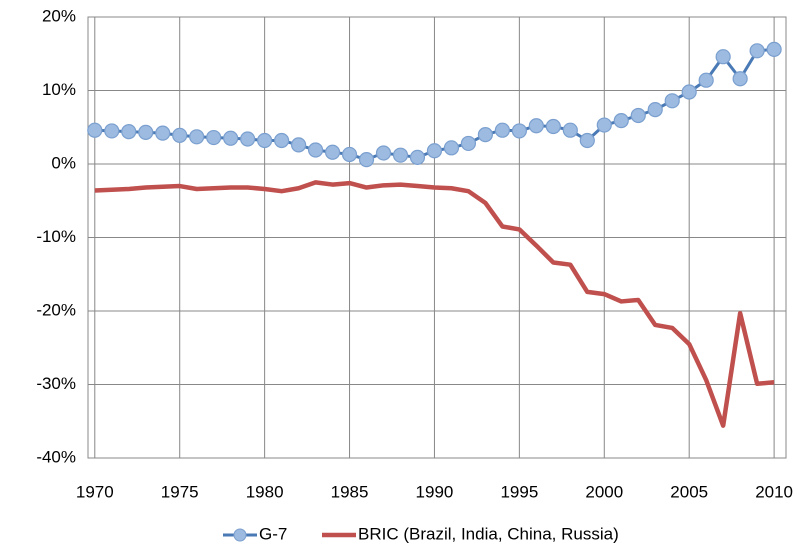  What do you see at coordinates (265, 491) in the screenshot?
I see `x-tick-label: 1980` at bounding box center [265, 491].